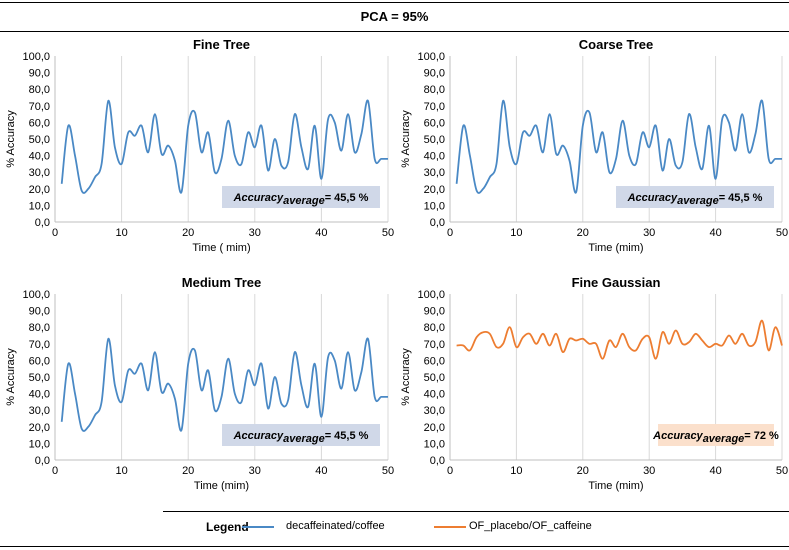 Image resolution: width=789 pixels, height=550 pixels. What do you see at coordinates (476, 511) in the screenshot?
I see `legend-top-border` at bounding box center [476, 511].